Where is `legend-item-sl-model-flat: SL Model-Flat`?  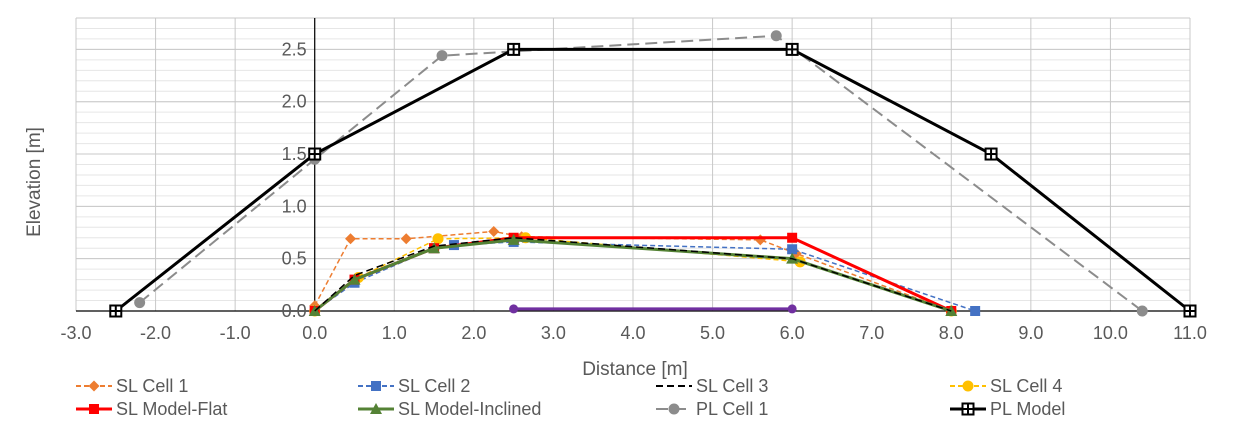 legend-item-sl-model-flat: SL Model-Flat is located at coordinates (151, 409).